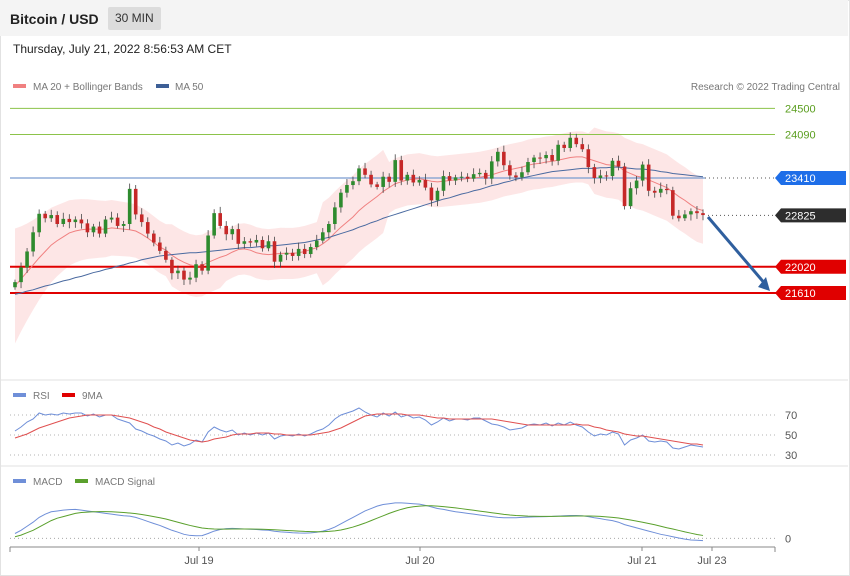  Describe the element at coordinates (47, 482) in the screenshot. I see `macd-legend-label: MACD` at that location.